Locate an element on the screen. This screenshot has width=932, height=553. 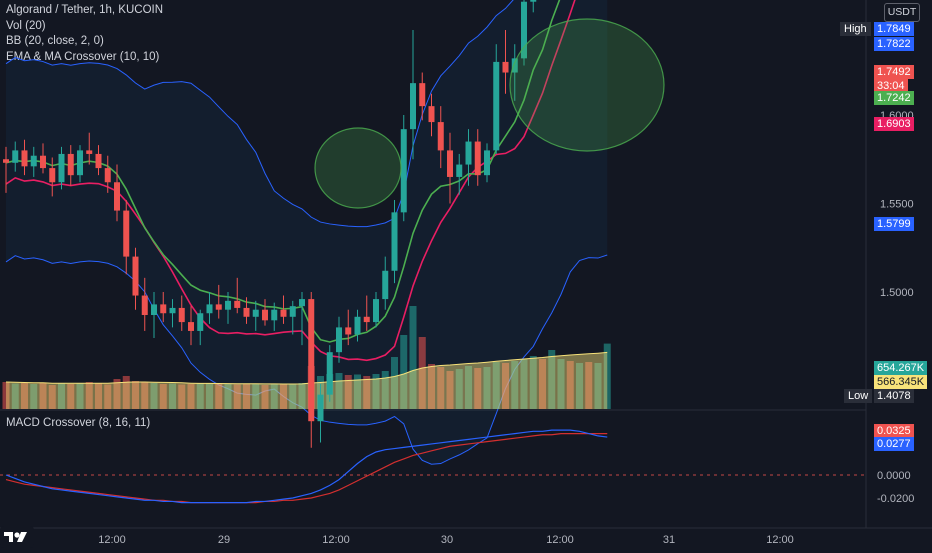
macd-tick-label: -0.0200 is located at coordinates (895, 499).